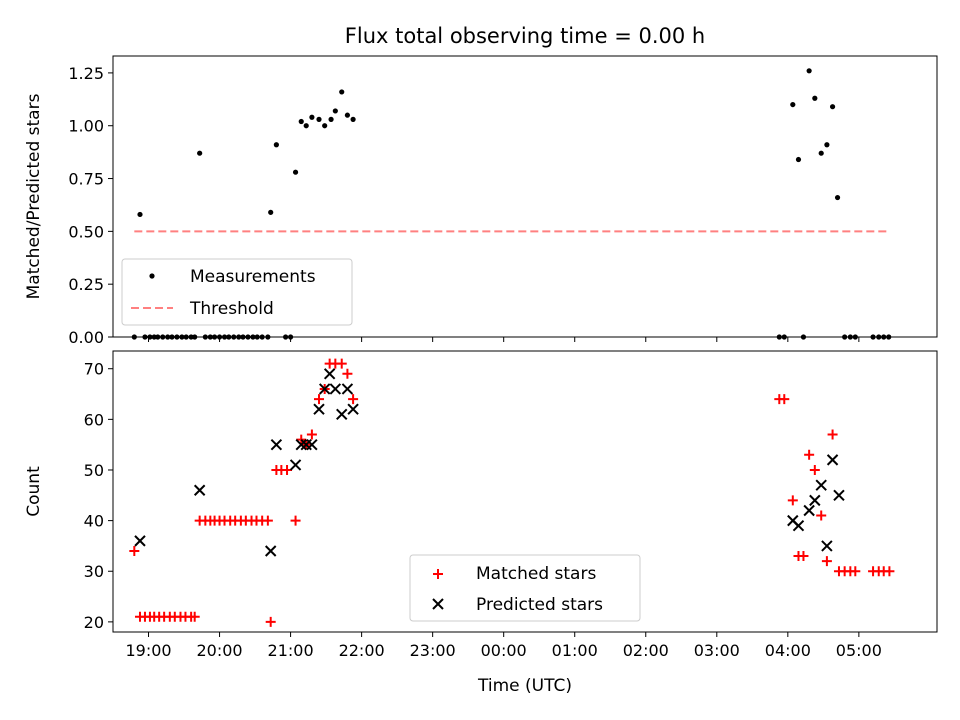  What do you see at coordinates (575, 650) in the screenshot?
I see `xtick-label: 01:00` at bounding box center [575, 650].